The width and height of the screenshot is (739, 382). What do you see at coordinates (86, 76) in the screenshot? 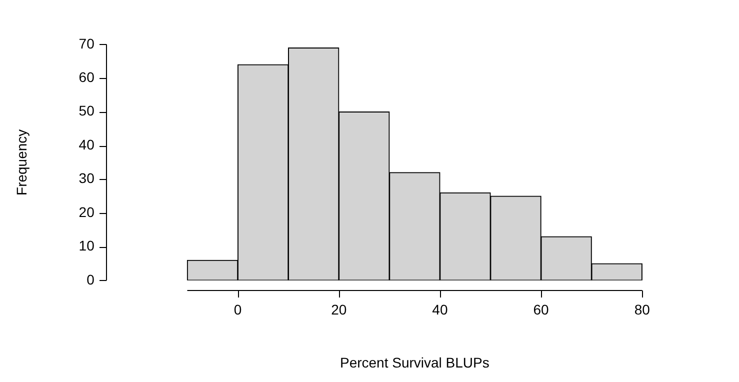
I see `y-tick-label: 60` at bounding box center [86, 76].